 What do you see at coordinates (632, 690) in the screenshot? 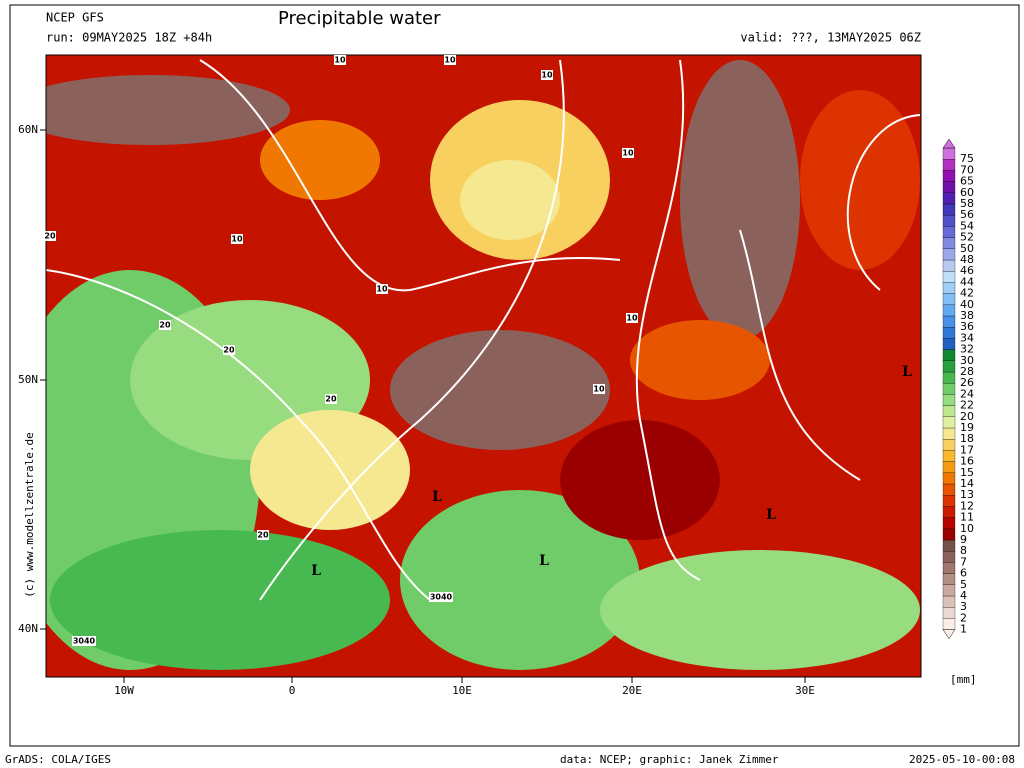
I see `lon-label: 20E` at bounding box center [632, 690].